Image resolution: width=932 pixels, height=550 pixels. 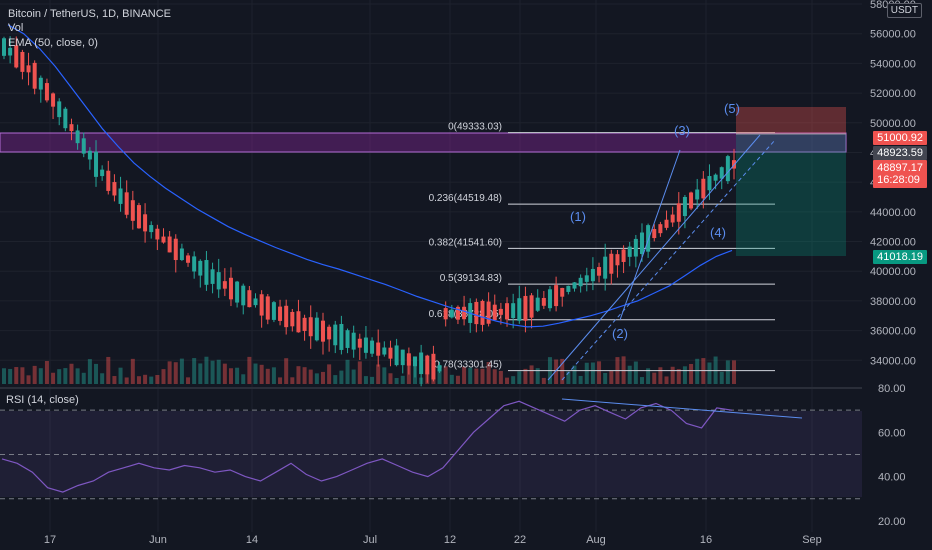 What do you see at coordinates (433, 540) in the screenshot?
I see `time-axis: 17 Jun 14 Jul 12 22 Aug 16 Sep` at bounding box center [433, 540].